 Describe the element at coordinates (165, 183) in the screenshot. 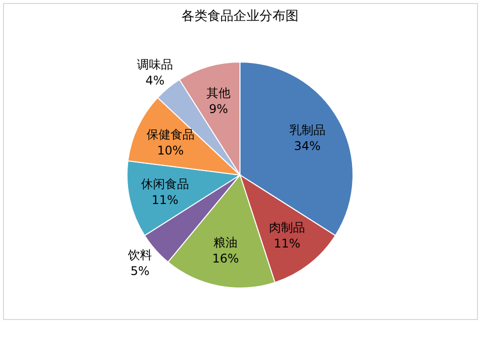

I see `slice-label: 休闲食品` at that location.